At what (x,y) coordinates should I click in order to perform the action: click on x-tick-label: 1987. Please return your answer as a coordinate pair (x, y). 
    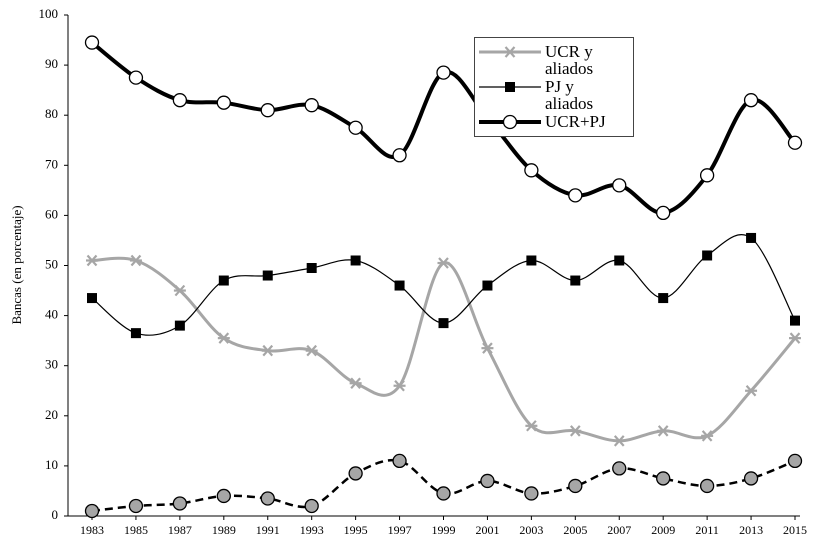
    Looking at the image, I should click on (180, 530).